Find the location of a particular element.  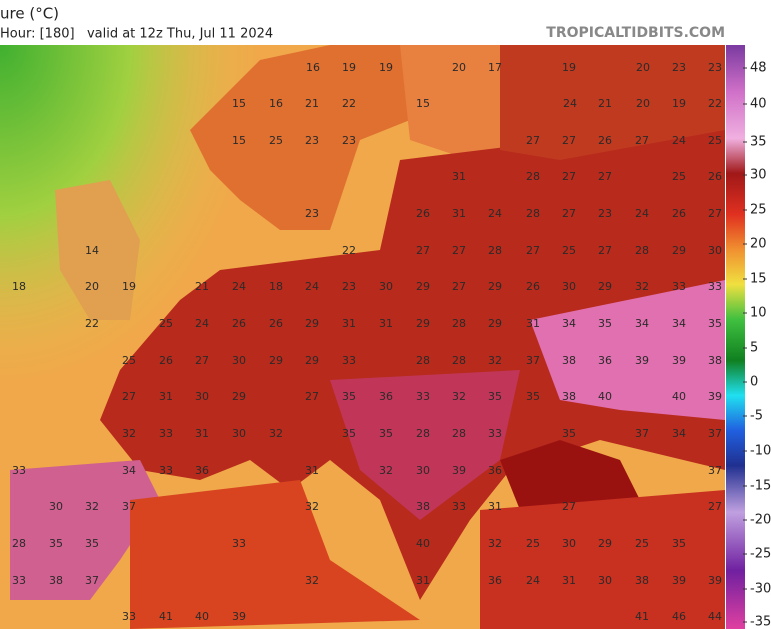

temperature-label: 36 is located at coordinates (495, 470).